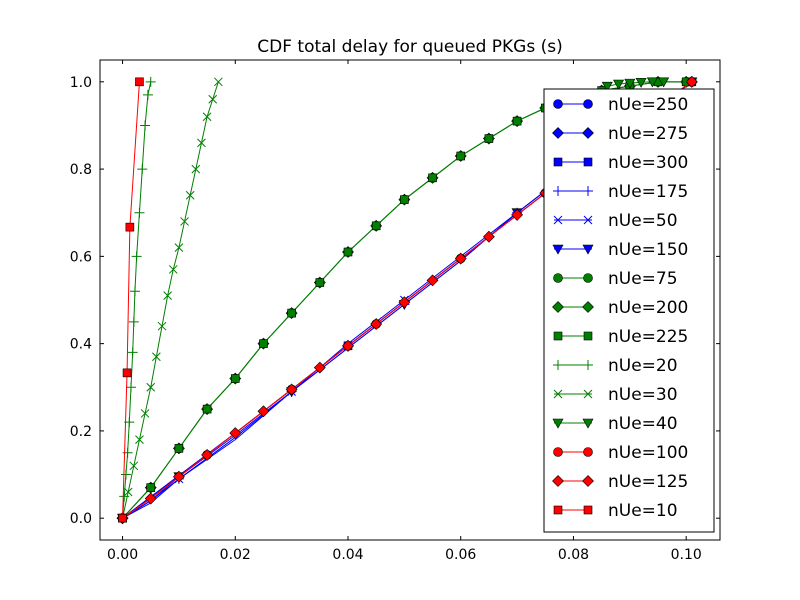 The width and height of the screenshot is (800, 600). I want to click on legend-item: nUe=300, so click(620, 163).